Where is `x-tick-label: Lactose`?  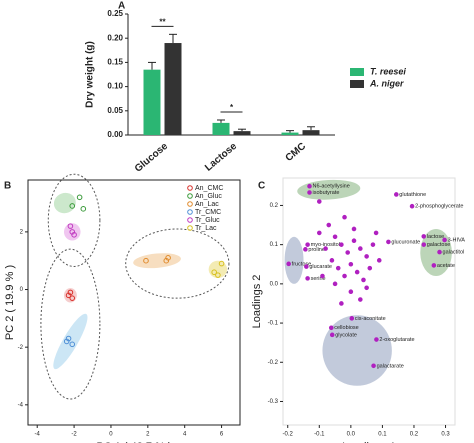
x-tick-label: Lactose is located at coordinates (221, 157).